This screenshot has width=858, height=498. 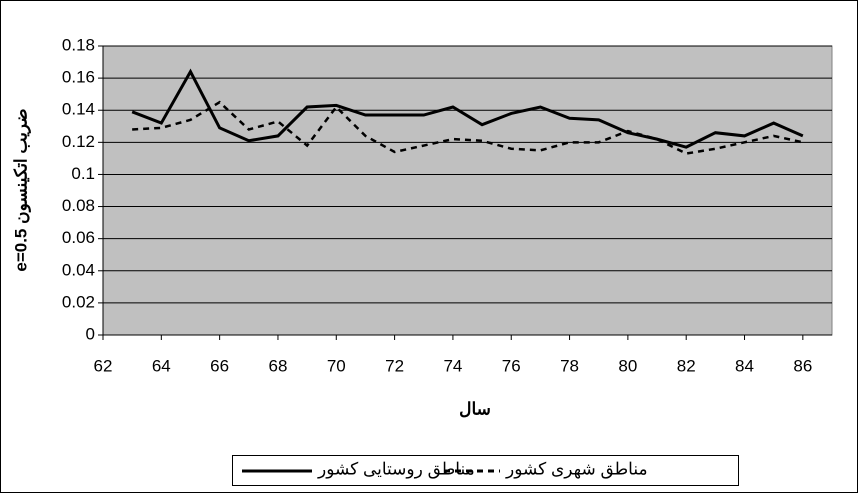 What do you see at coordinates (511, 365) in the screenshot?
I see `x-tick-label: 76` at bounding box center [511, 365].